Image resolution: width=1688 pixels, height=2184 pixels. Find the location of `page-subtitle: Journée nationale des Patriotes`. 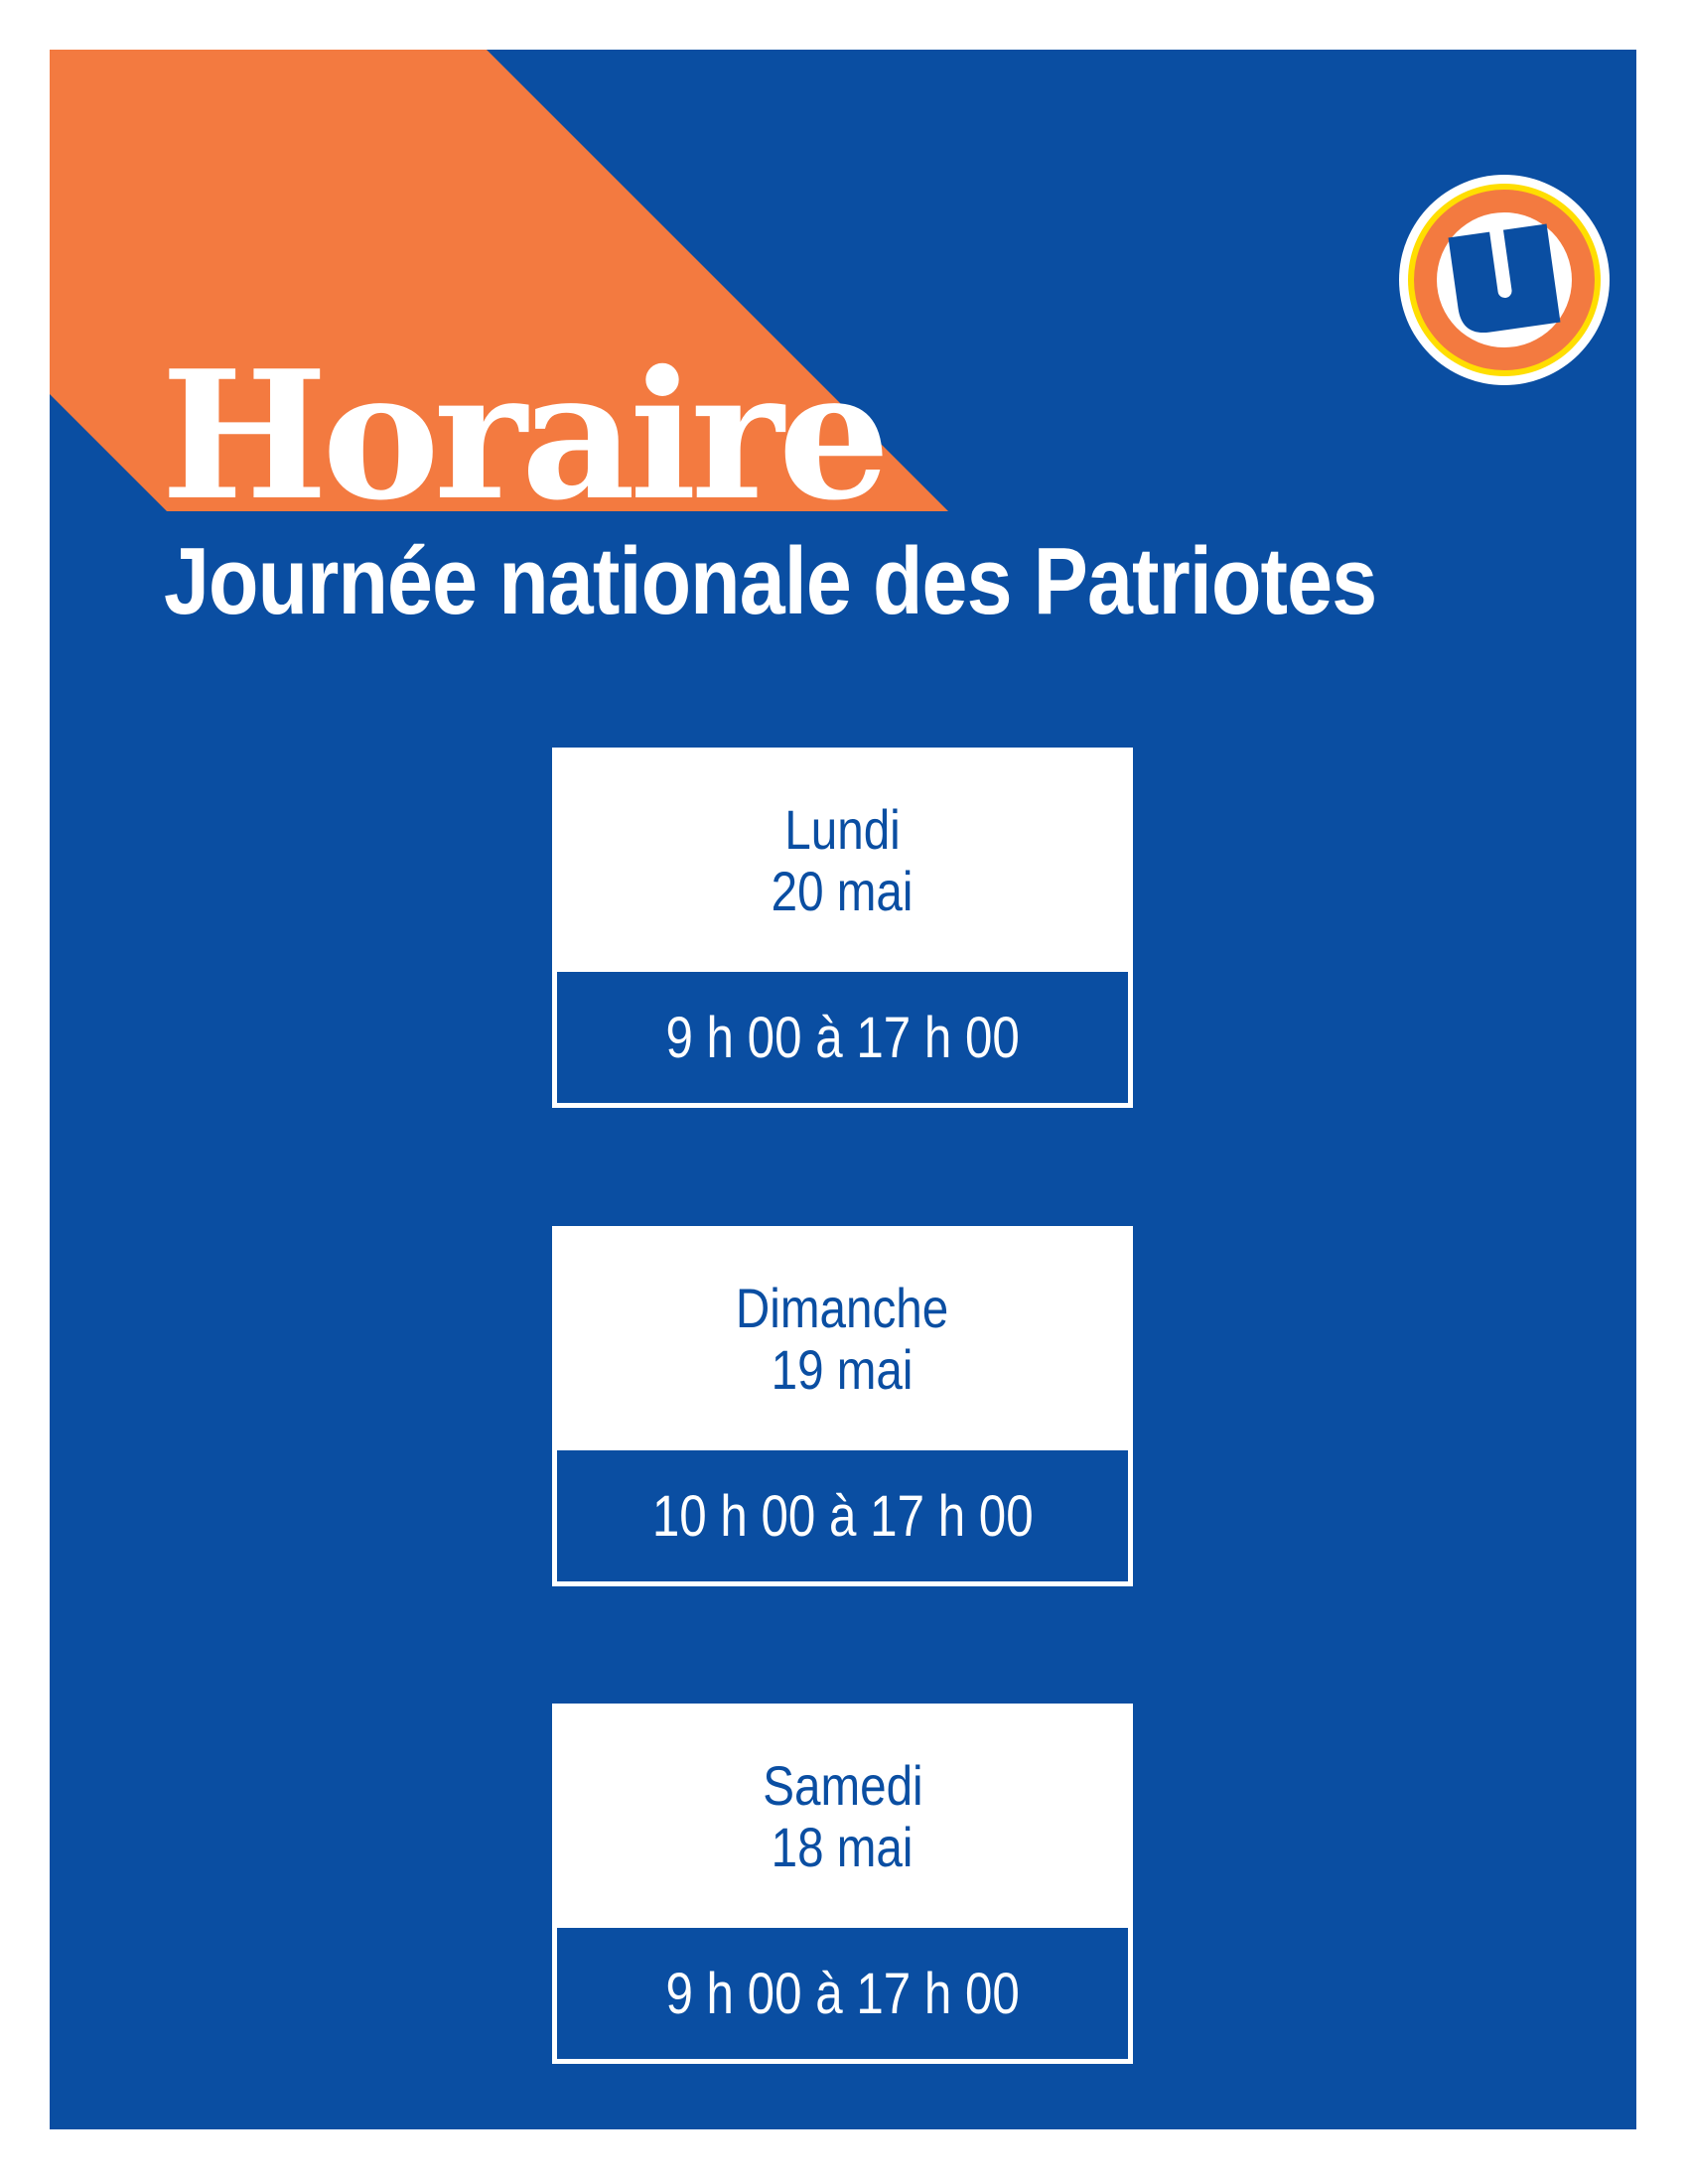

page-subtitle: Journée nationale des Patriotes is located at coordinates (770, 581).